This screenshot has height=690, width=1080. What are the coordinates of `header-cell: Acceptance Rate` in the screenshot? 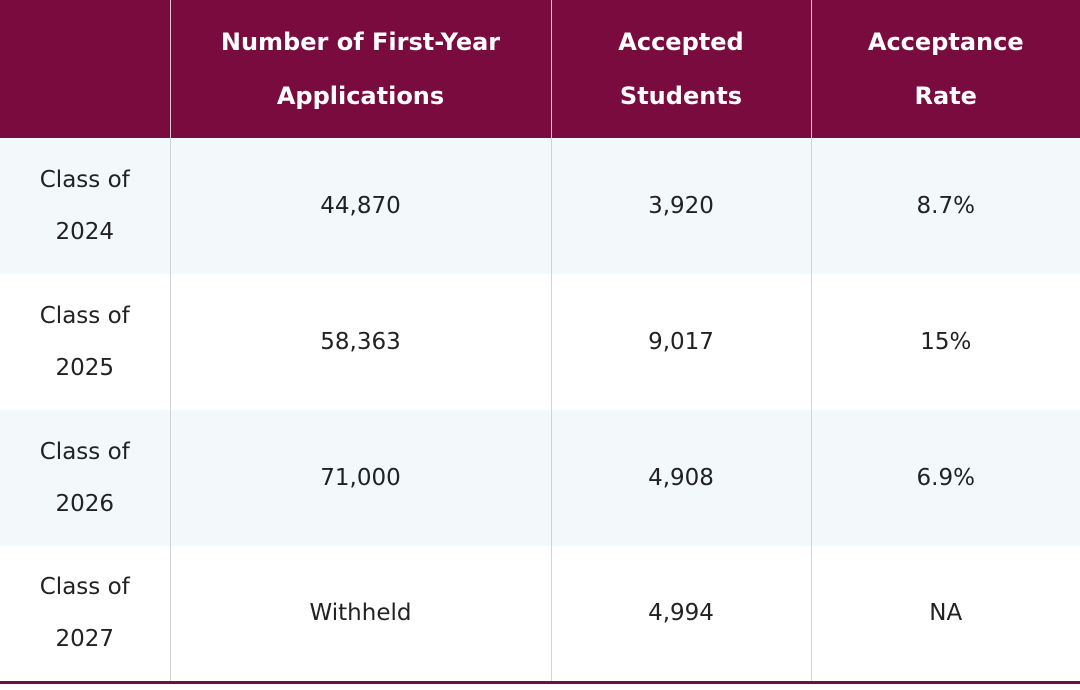 It's located at (945, 69).